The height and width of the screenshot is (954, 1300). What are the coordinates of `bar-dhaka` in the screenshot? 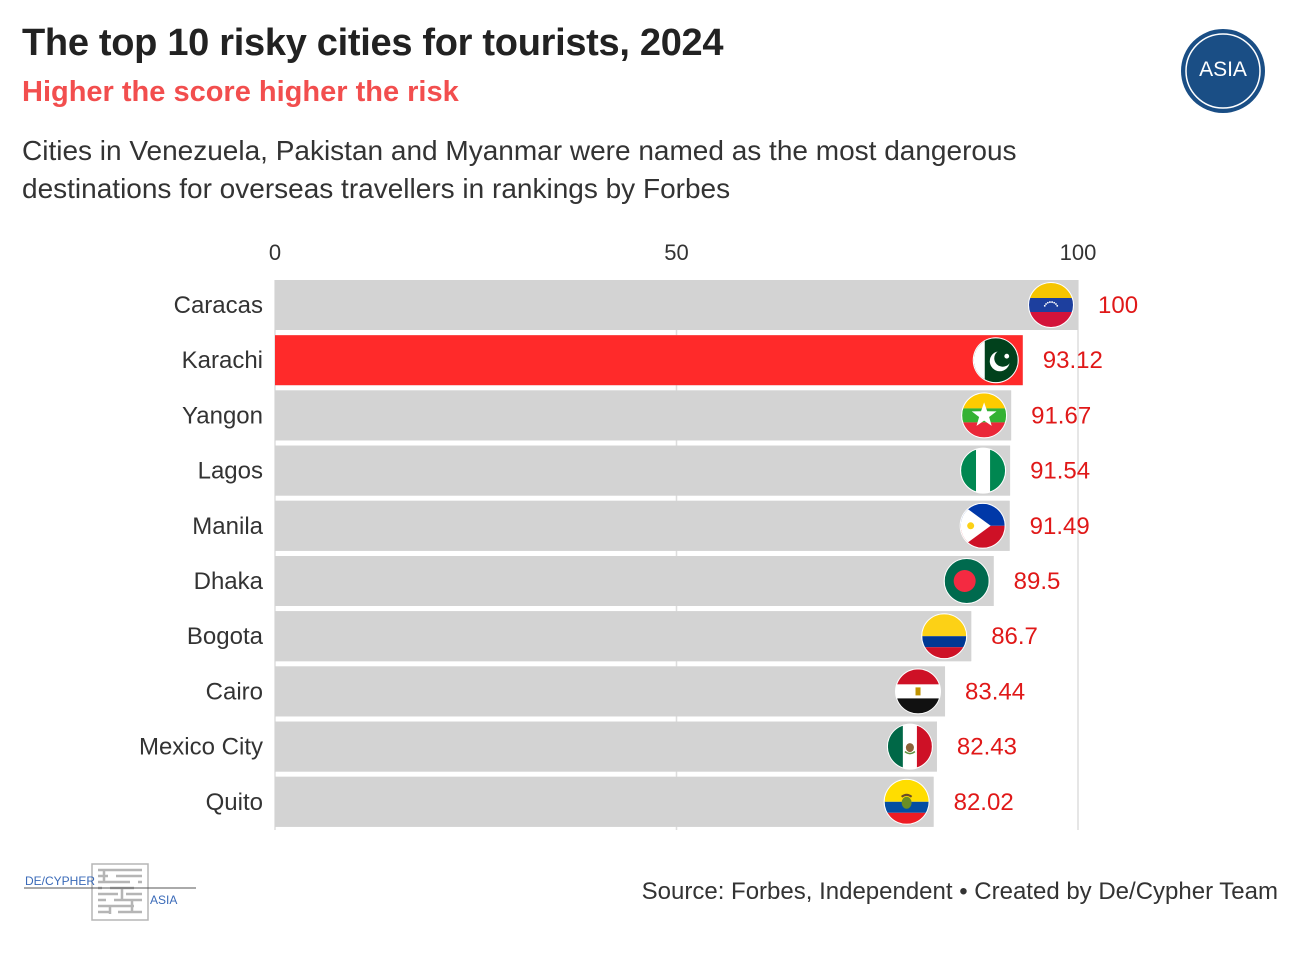 It's located at (634, 581).